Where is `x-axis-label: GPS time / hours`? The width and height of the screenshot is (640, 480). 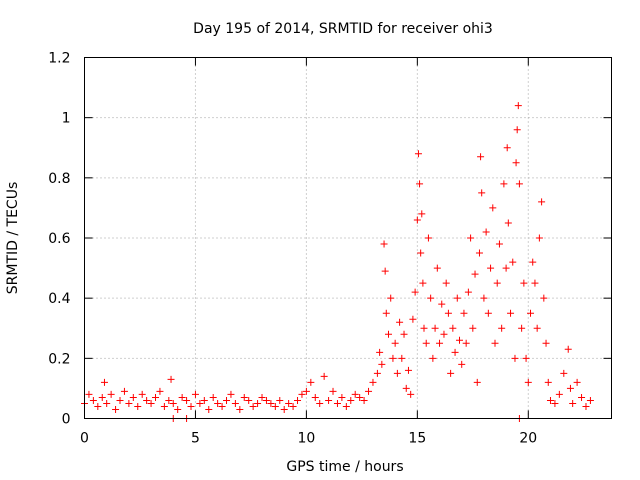
x-axis-label: GPS time / hours is located at coordinates (344, 467).